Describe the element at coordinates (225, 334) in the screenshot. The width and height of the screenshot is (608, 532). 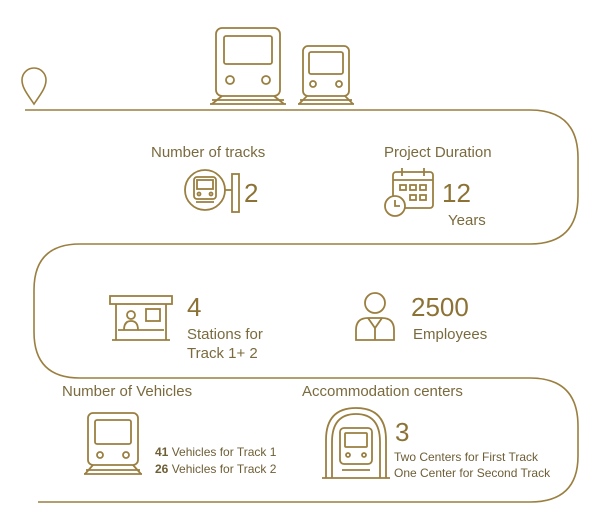
I see `stations-line1: Stations for` at that location.